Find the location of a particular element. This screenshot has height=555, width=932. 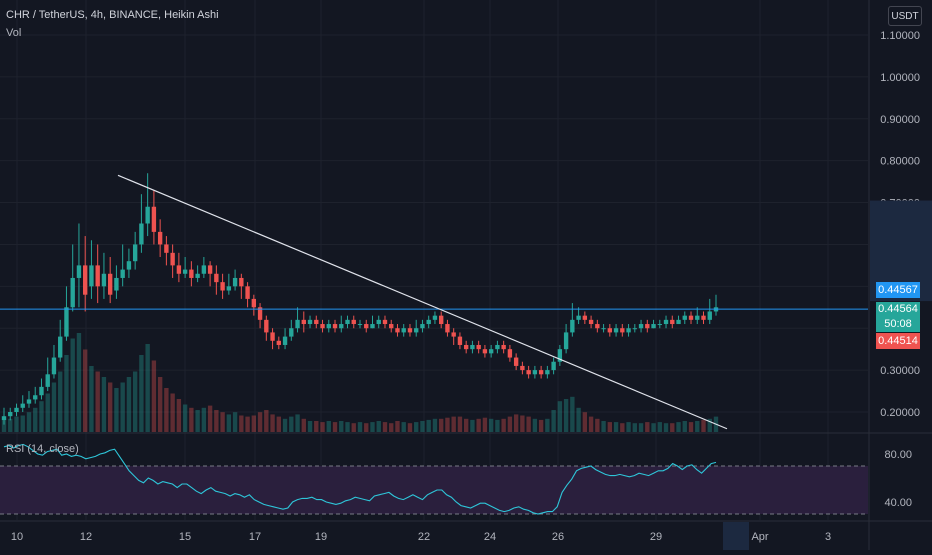

alert-line-price-tag: 0.44567 is located at coordinates (898, 290).